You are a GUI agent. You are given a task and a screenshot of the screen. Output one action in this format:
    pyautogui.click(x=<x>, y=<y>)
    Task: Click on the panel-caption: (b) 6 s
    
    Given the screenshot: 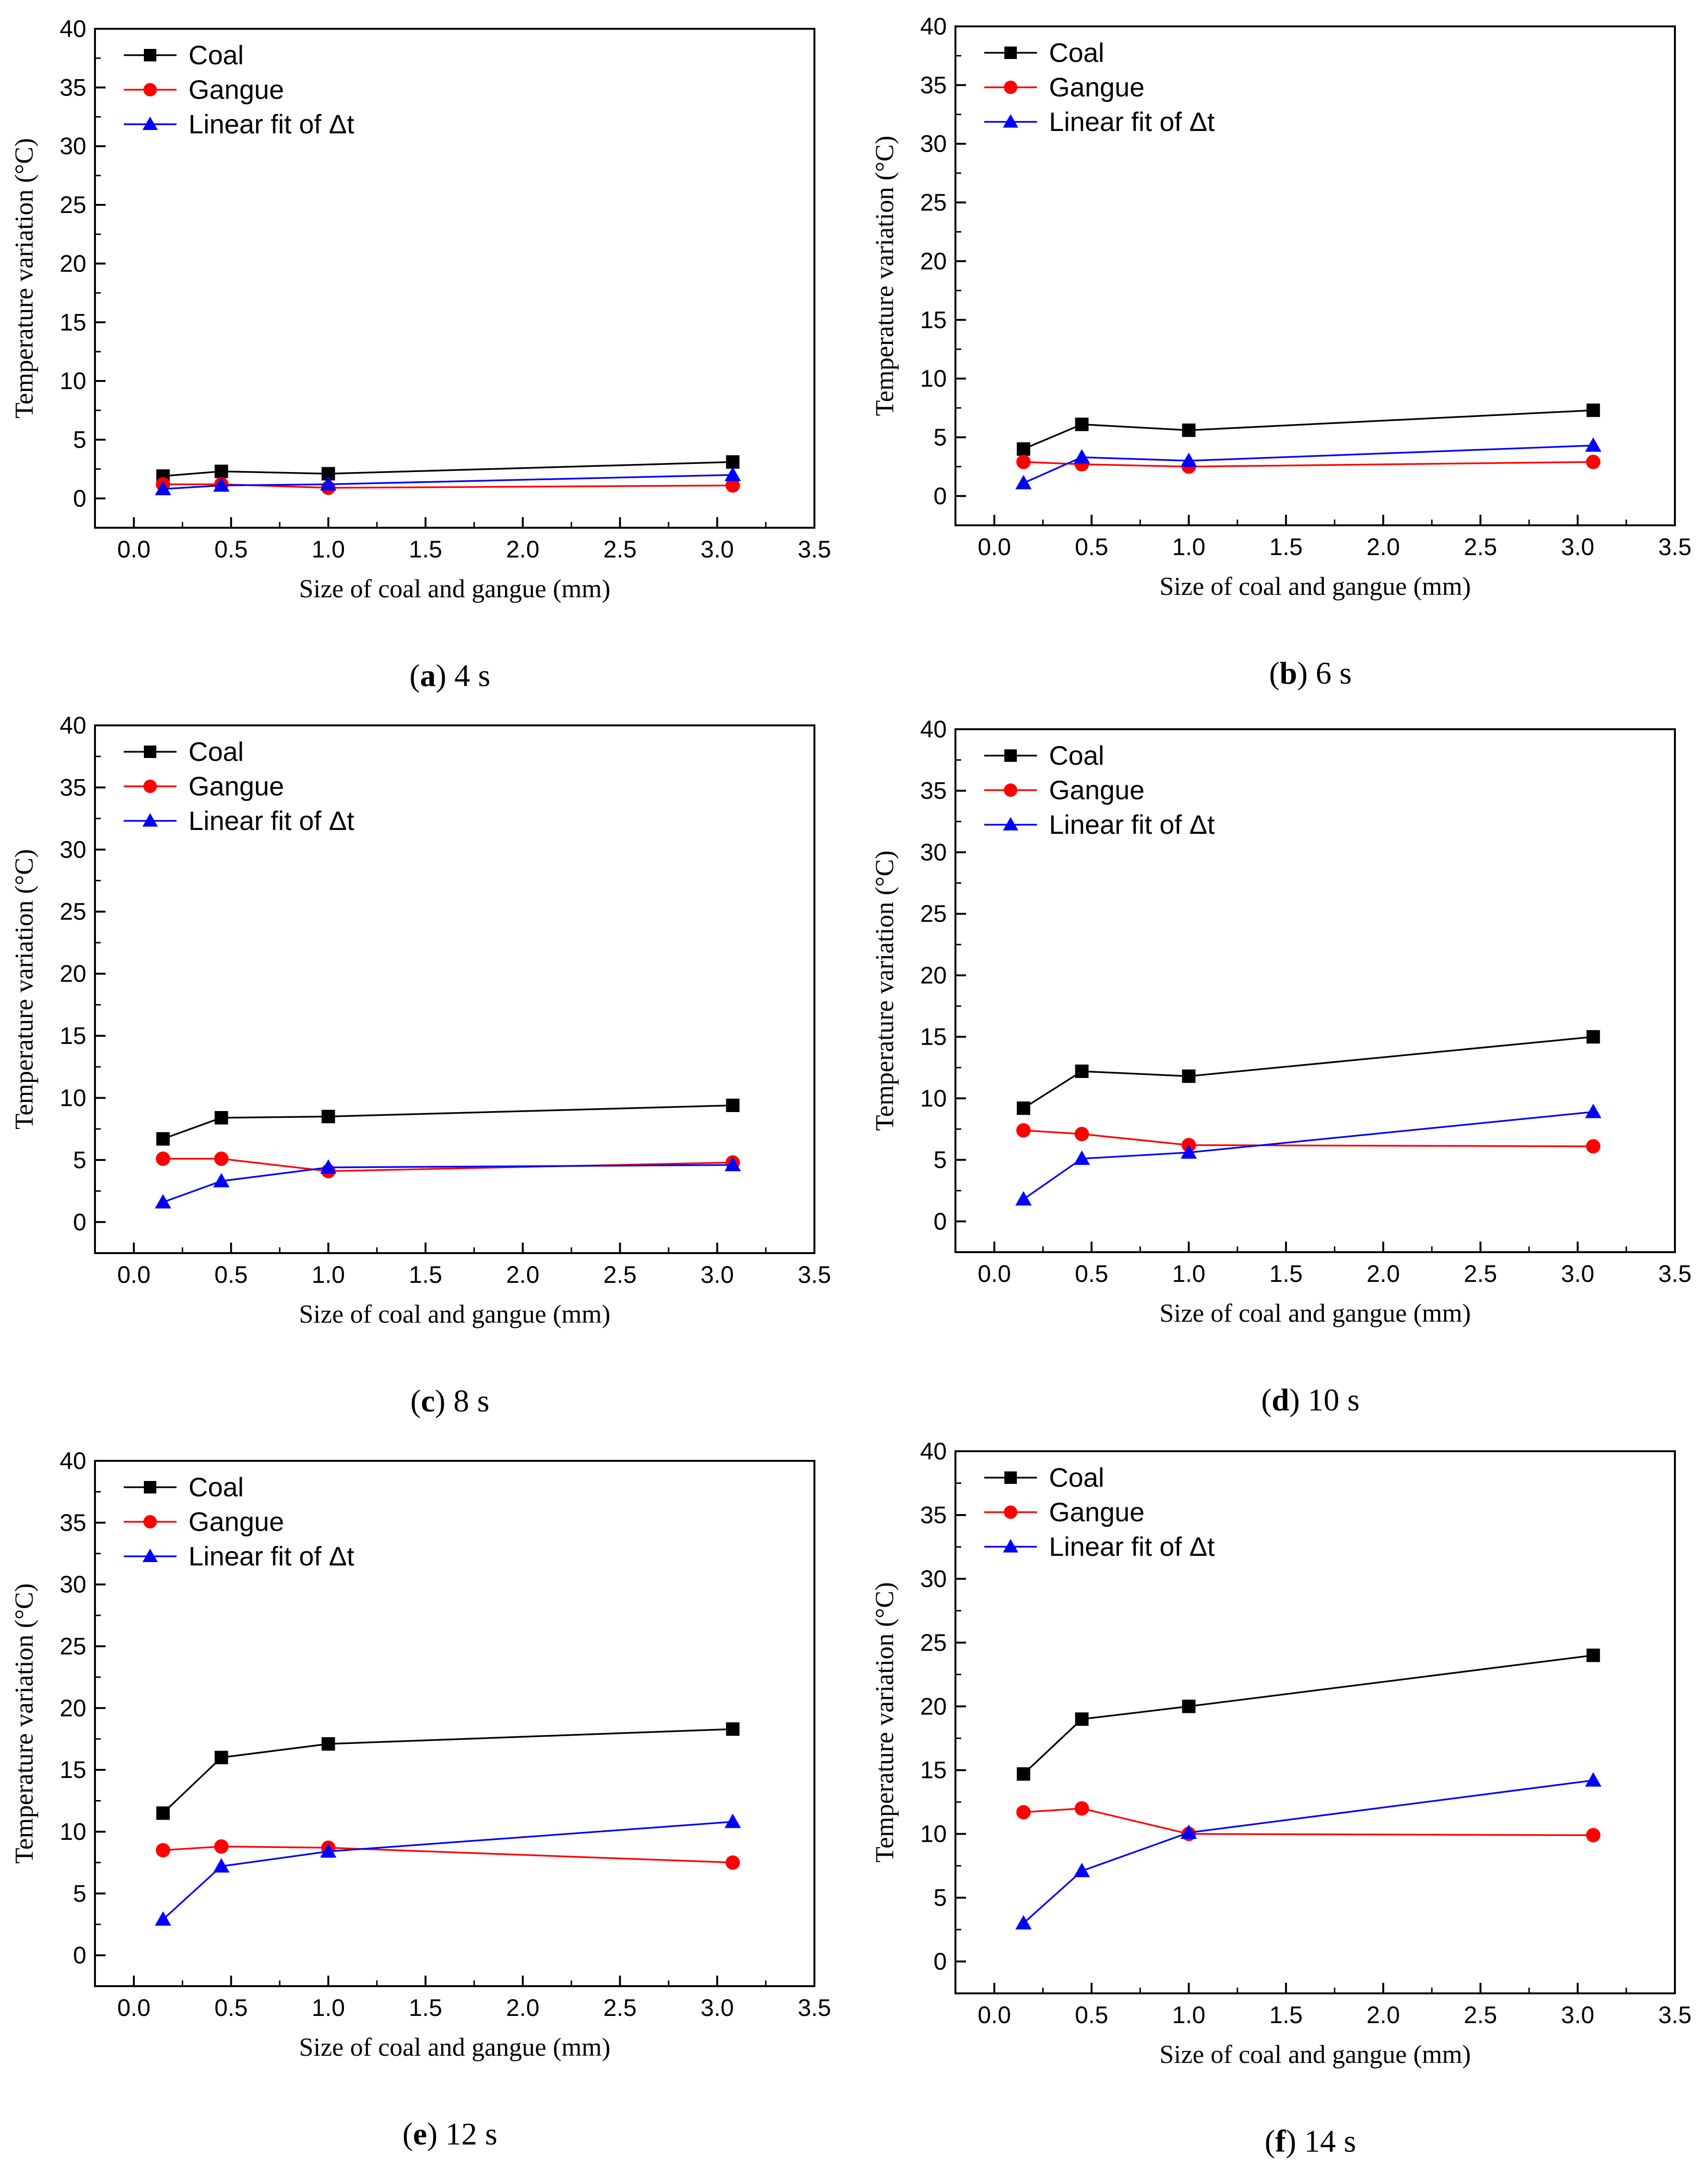 What is the action you would take?
    pyautogui.click(x=1311, y=673)
    